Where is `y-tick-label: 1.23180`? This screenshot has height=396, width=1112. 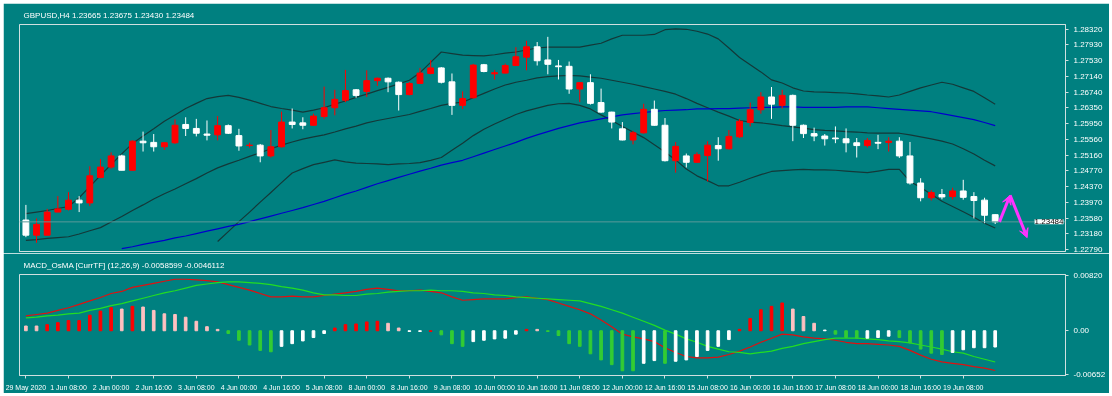
y-tick-label: 1.23180 is located at coordinates (1088, 234).